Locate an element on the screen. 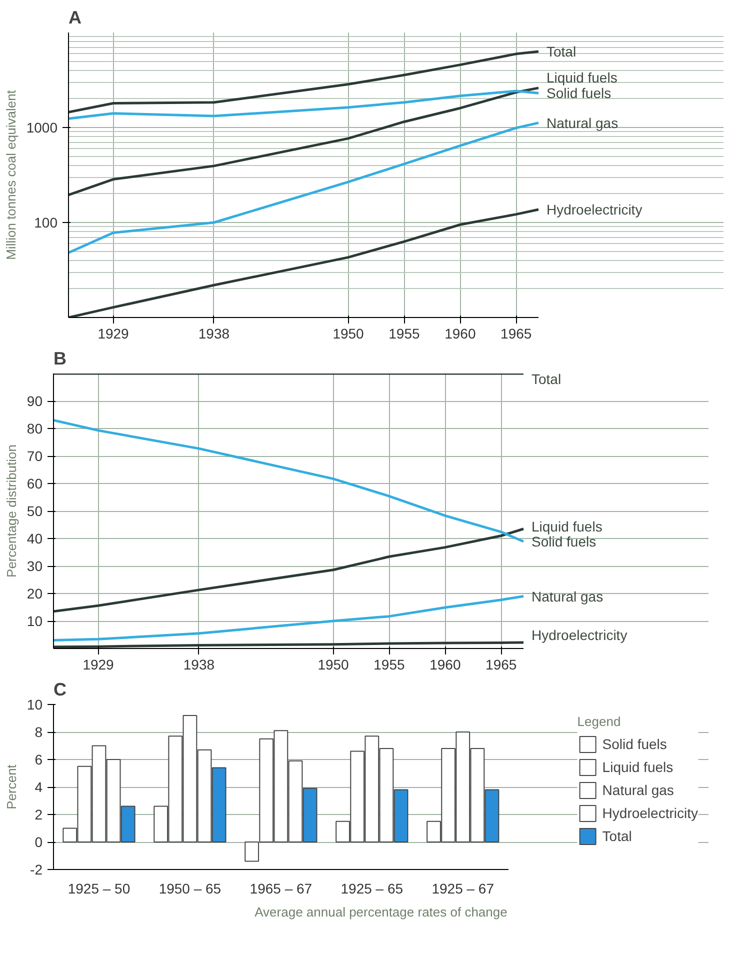 The width and height of the screenshot is (736, 959). legend-label: Liquid fuels is located at coordinates (638, 767).